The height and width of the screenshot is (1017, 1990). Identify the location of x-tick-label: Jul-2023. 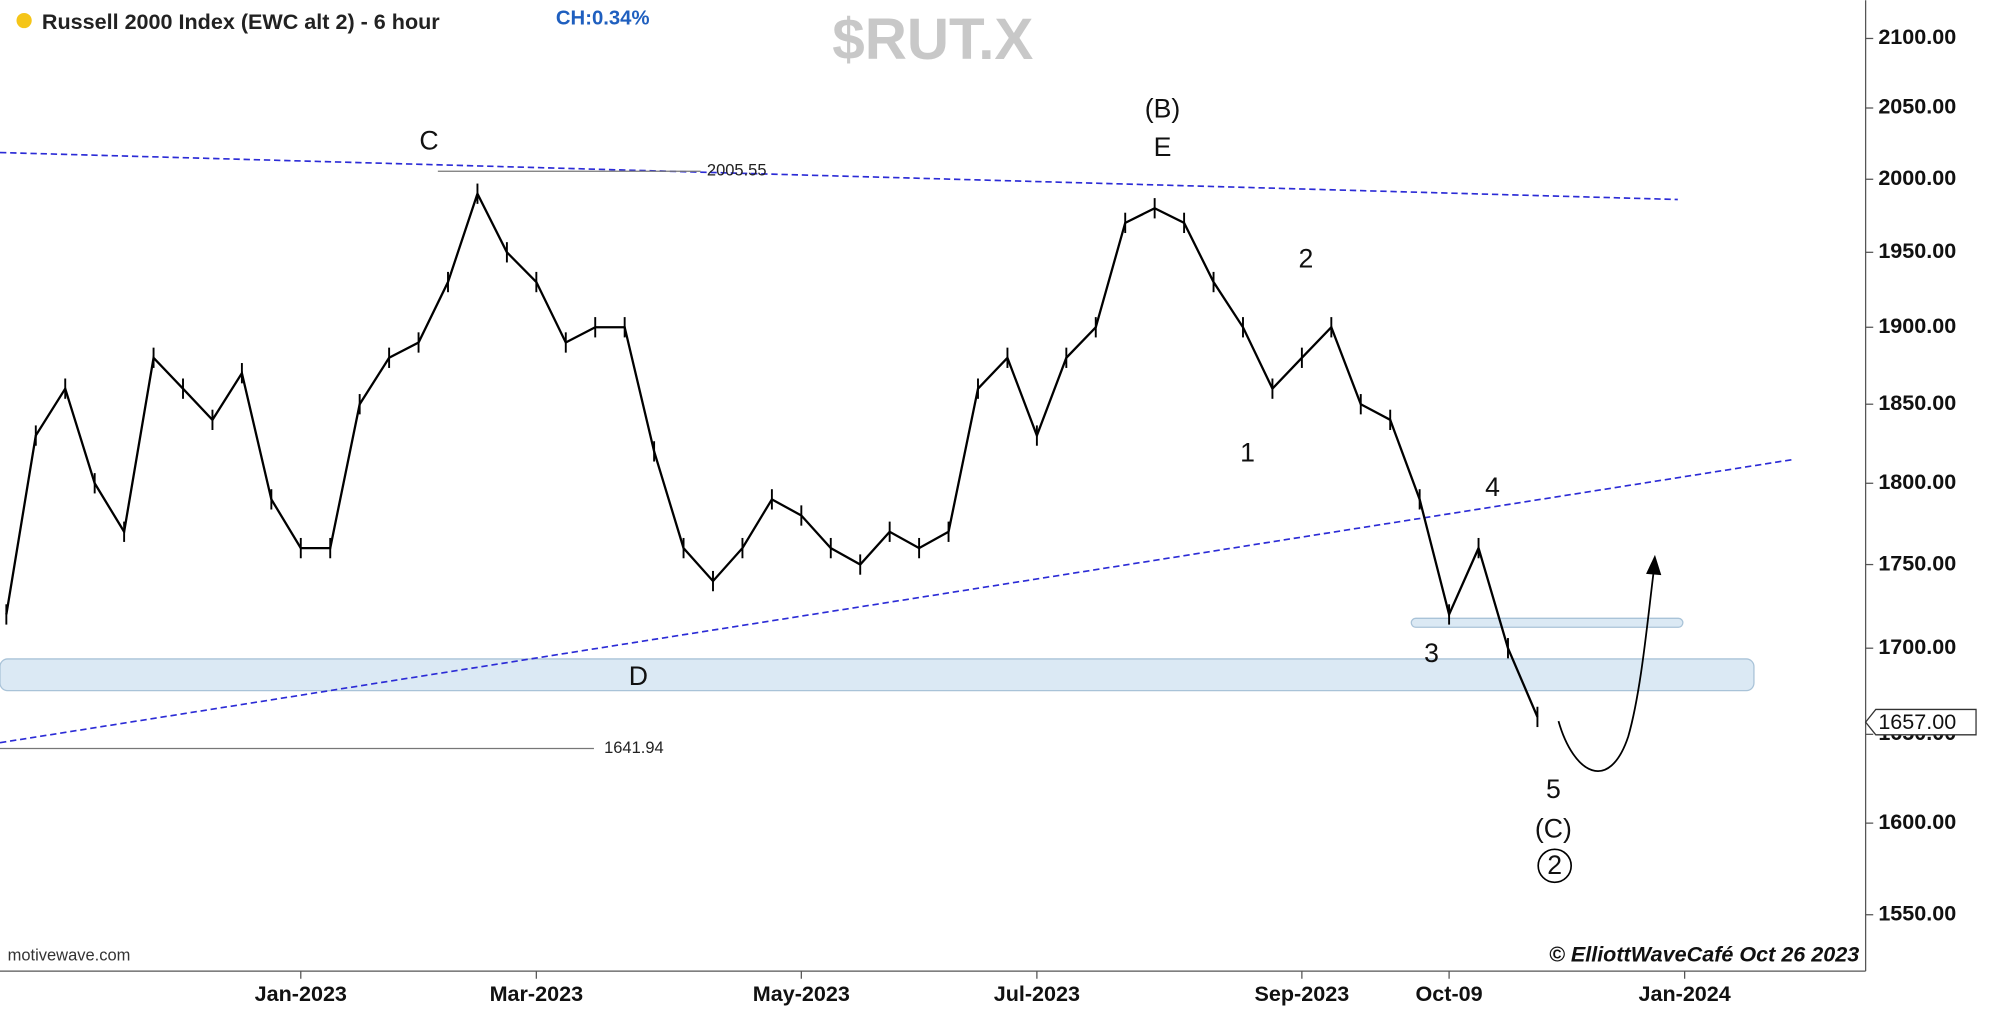
(1037, 993).